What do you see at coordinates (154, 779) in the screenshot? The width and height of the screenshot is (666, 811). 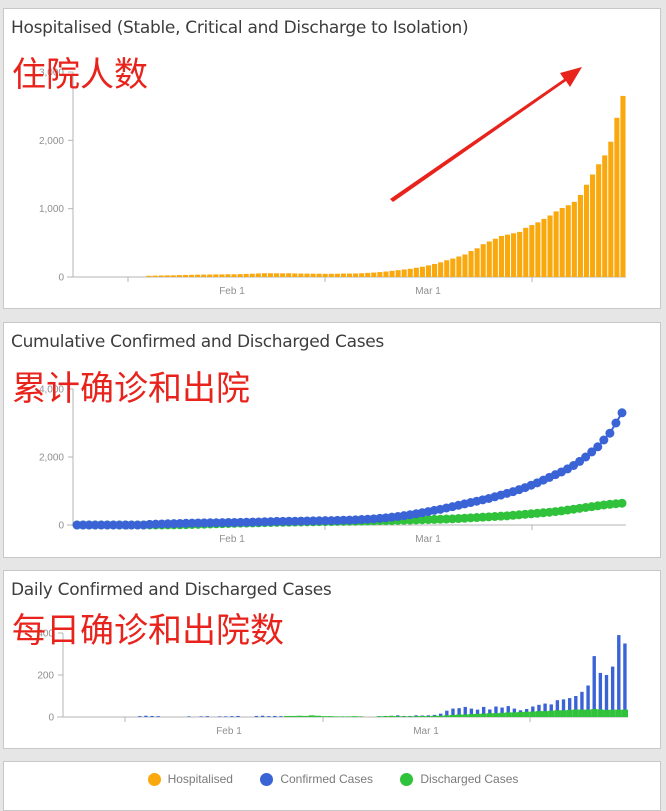 I see `hospitalised-dot-icon` at bounding box center [154, 779].